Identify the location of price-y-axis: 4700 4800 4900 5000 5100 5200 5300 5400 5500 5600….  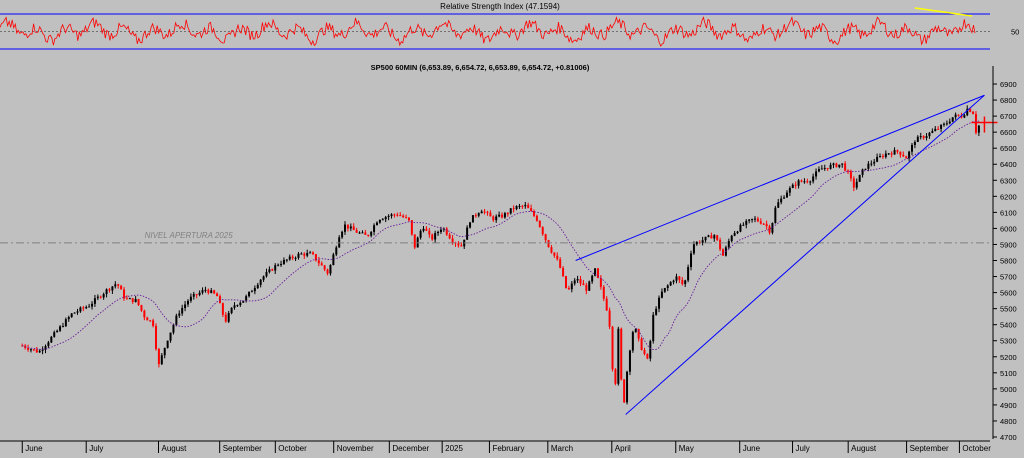
(1004, 254).